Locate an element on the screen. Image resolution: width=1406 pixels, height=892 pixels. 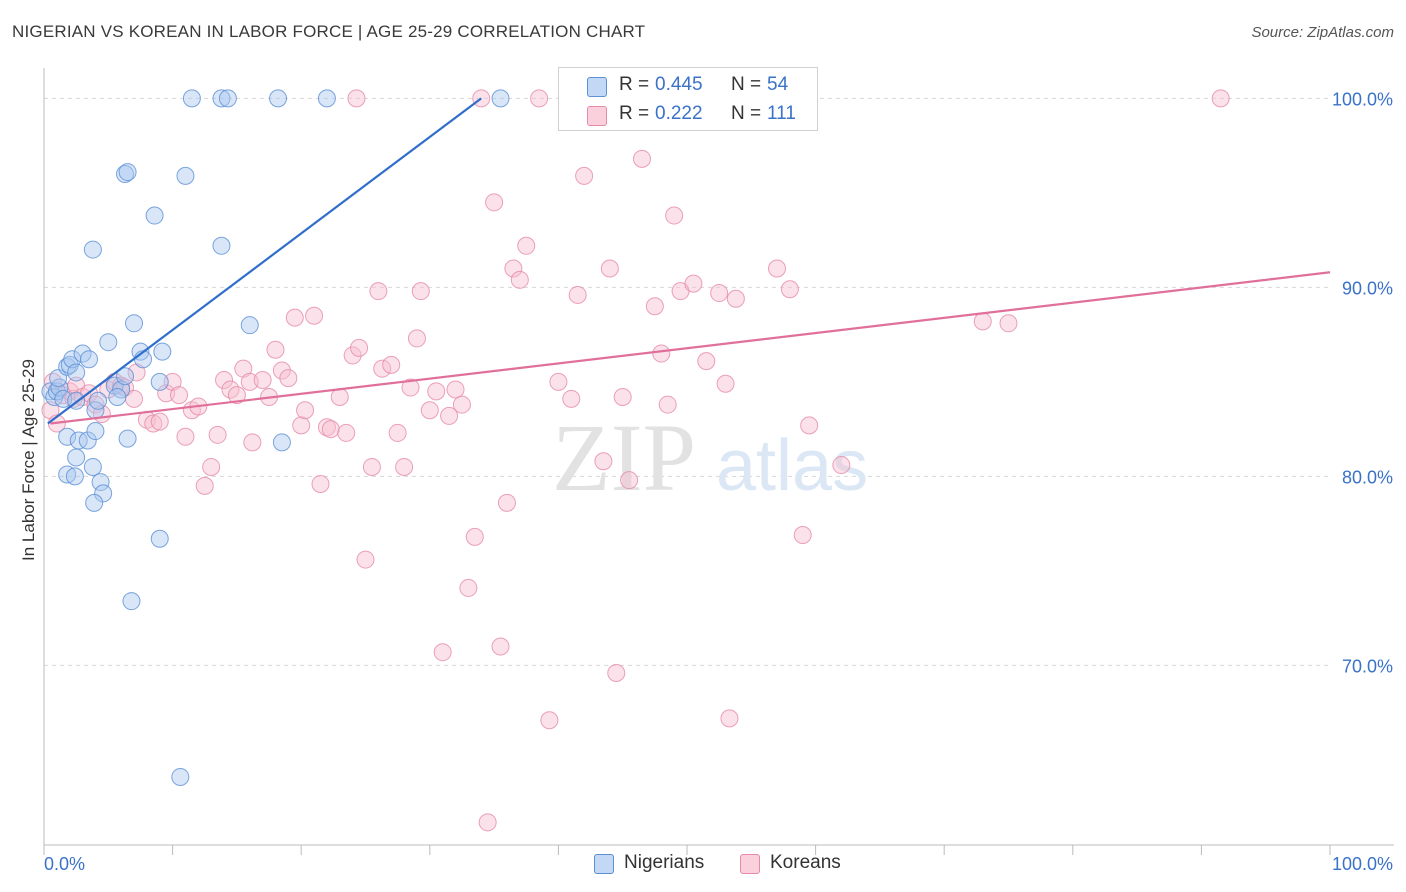
r-value: 0.222 is located at coordinates (679, 113).